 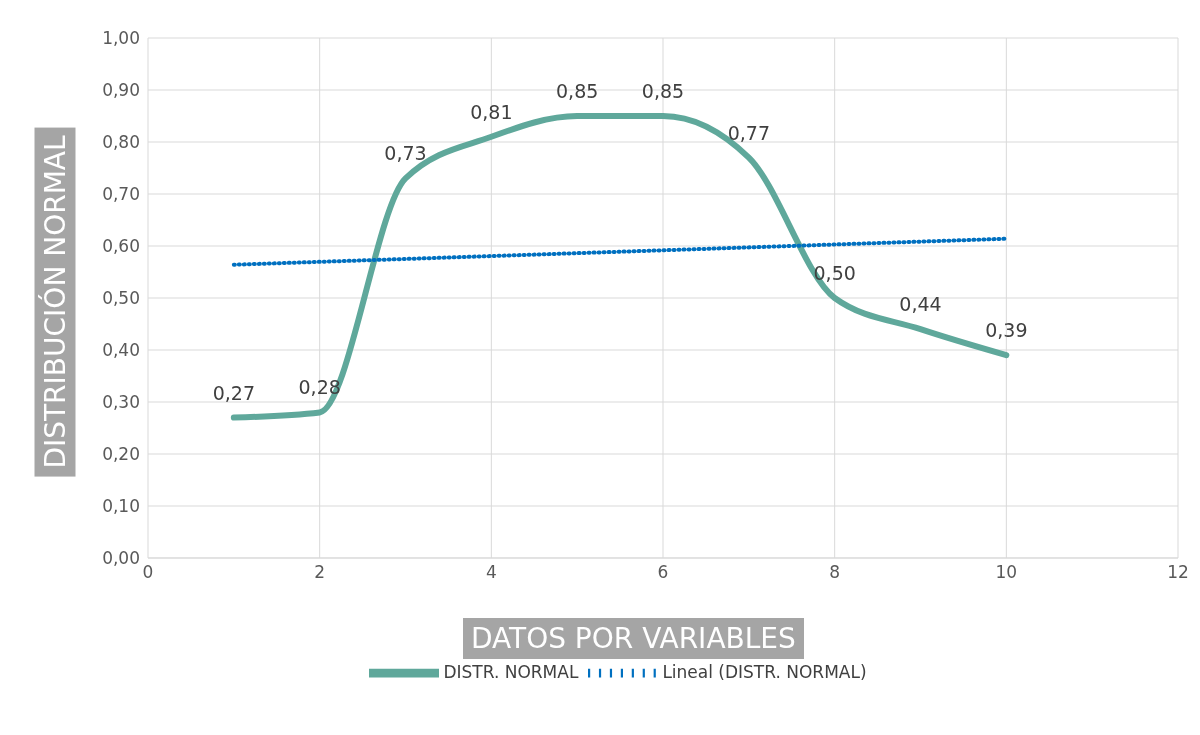 I want to click on y-tick-label: 0,20, so click(x=121, y=454).